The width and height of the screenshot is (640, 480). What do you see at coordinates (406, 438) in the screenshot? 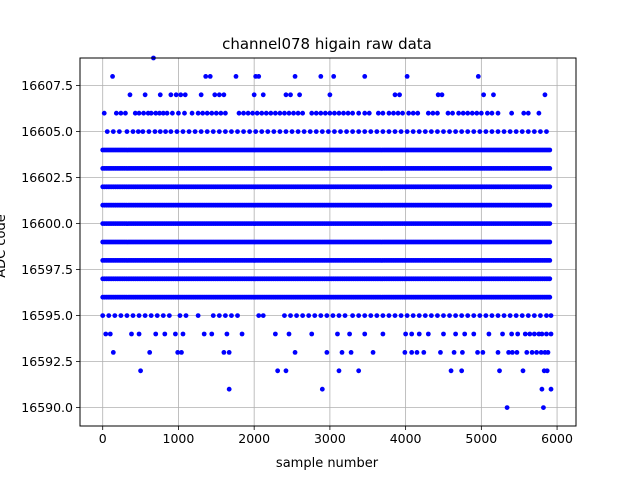
I see `x-tick-label: 4000` at bounding box center [406, 438].